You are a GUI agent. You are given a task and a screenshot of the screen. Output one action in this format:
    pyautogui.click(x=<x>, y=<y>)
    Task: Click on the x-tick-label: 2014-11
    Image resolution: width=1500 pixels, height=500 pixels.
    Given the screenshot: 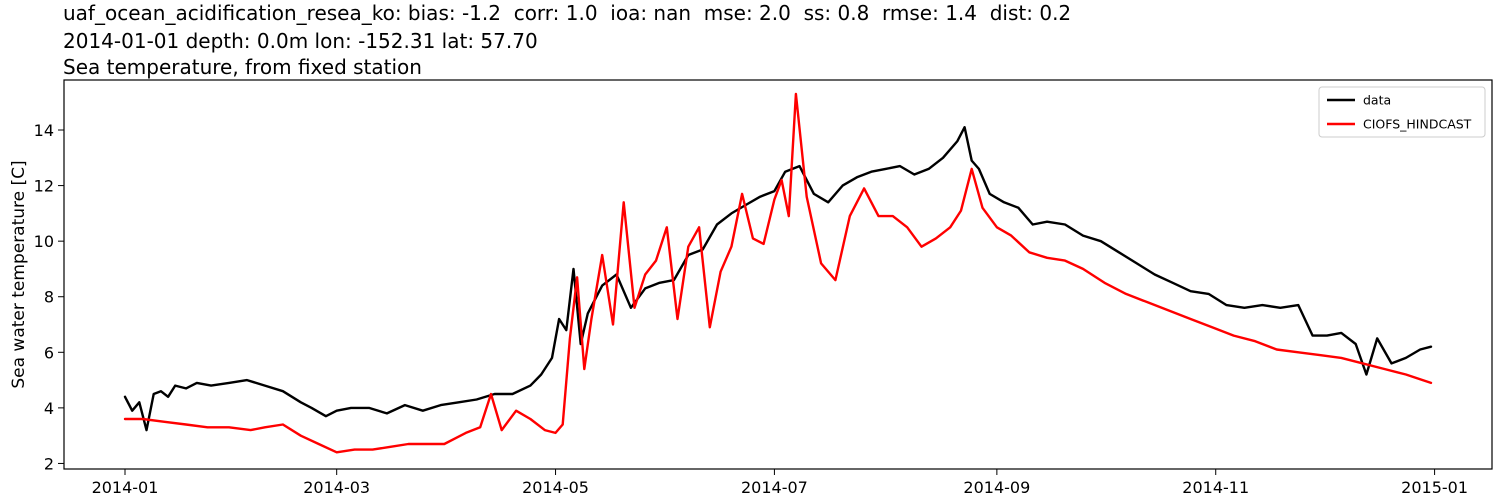 What is the action you would take?
    pyautogui.click(x=1215, y=487)
    